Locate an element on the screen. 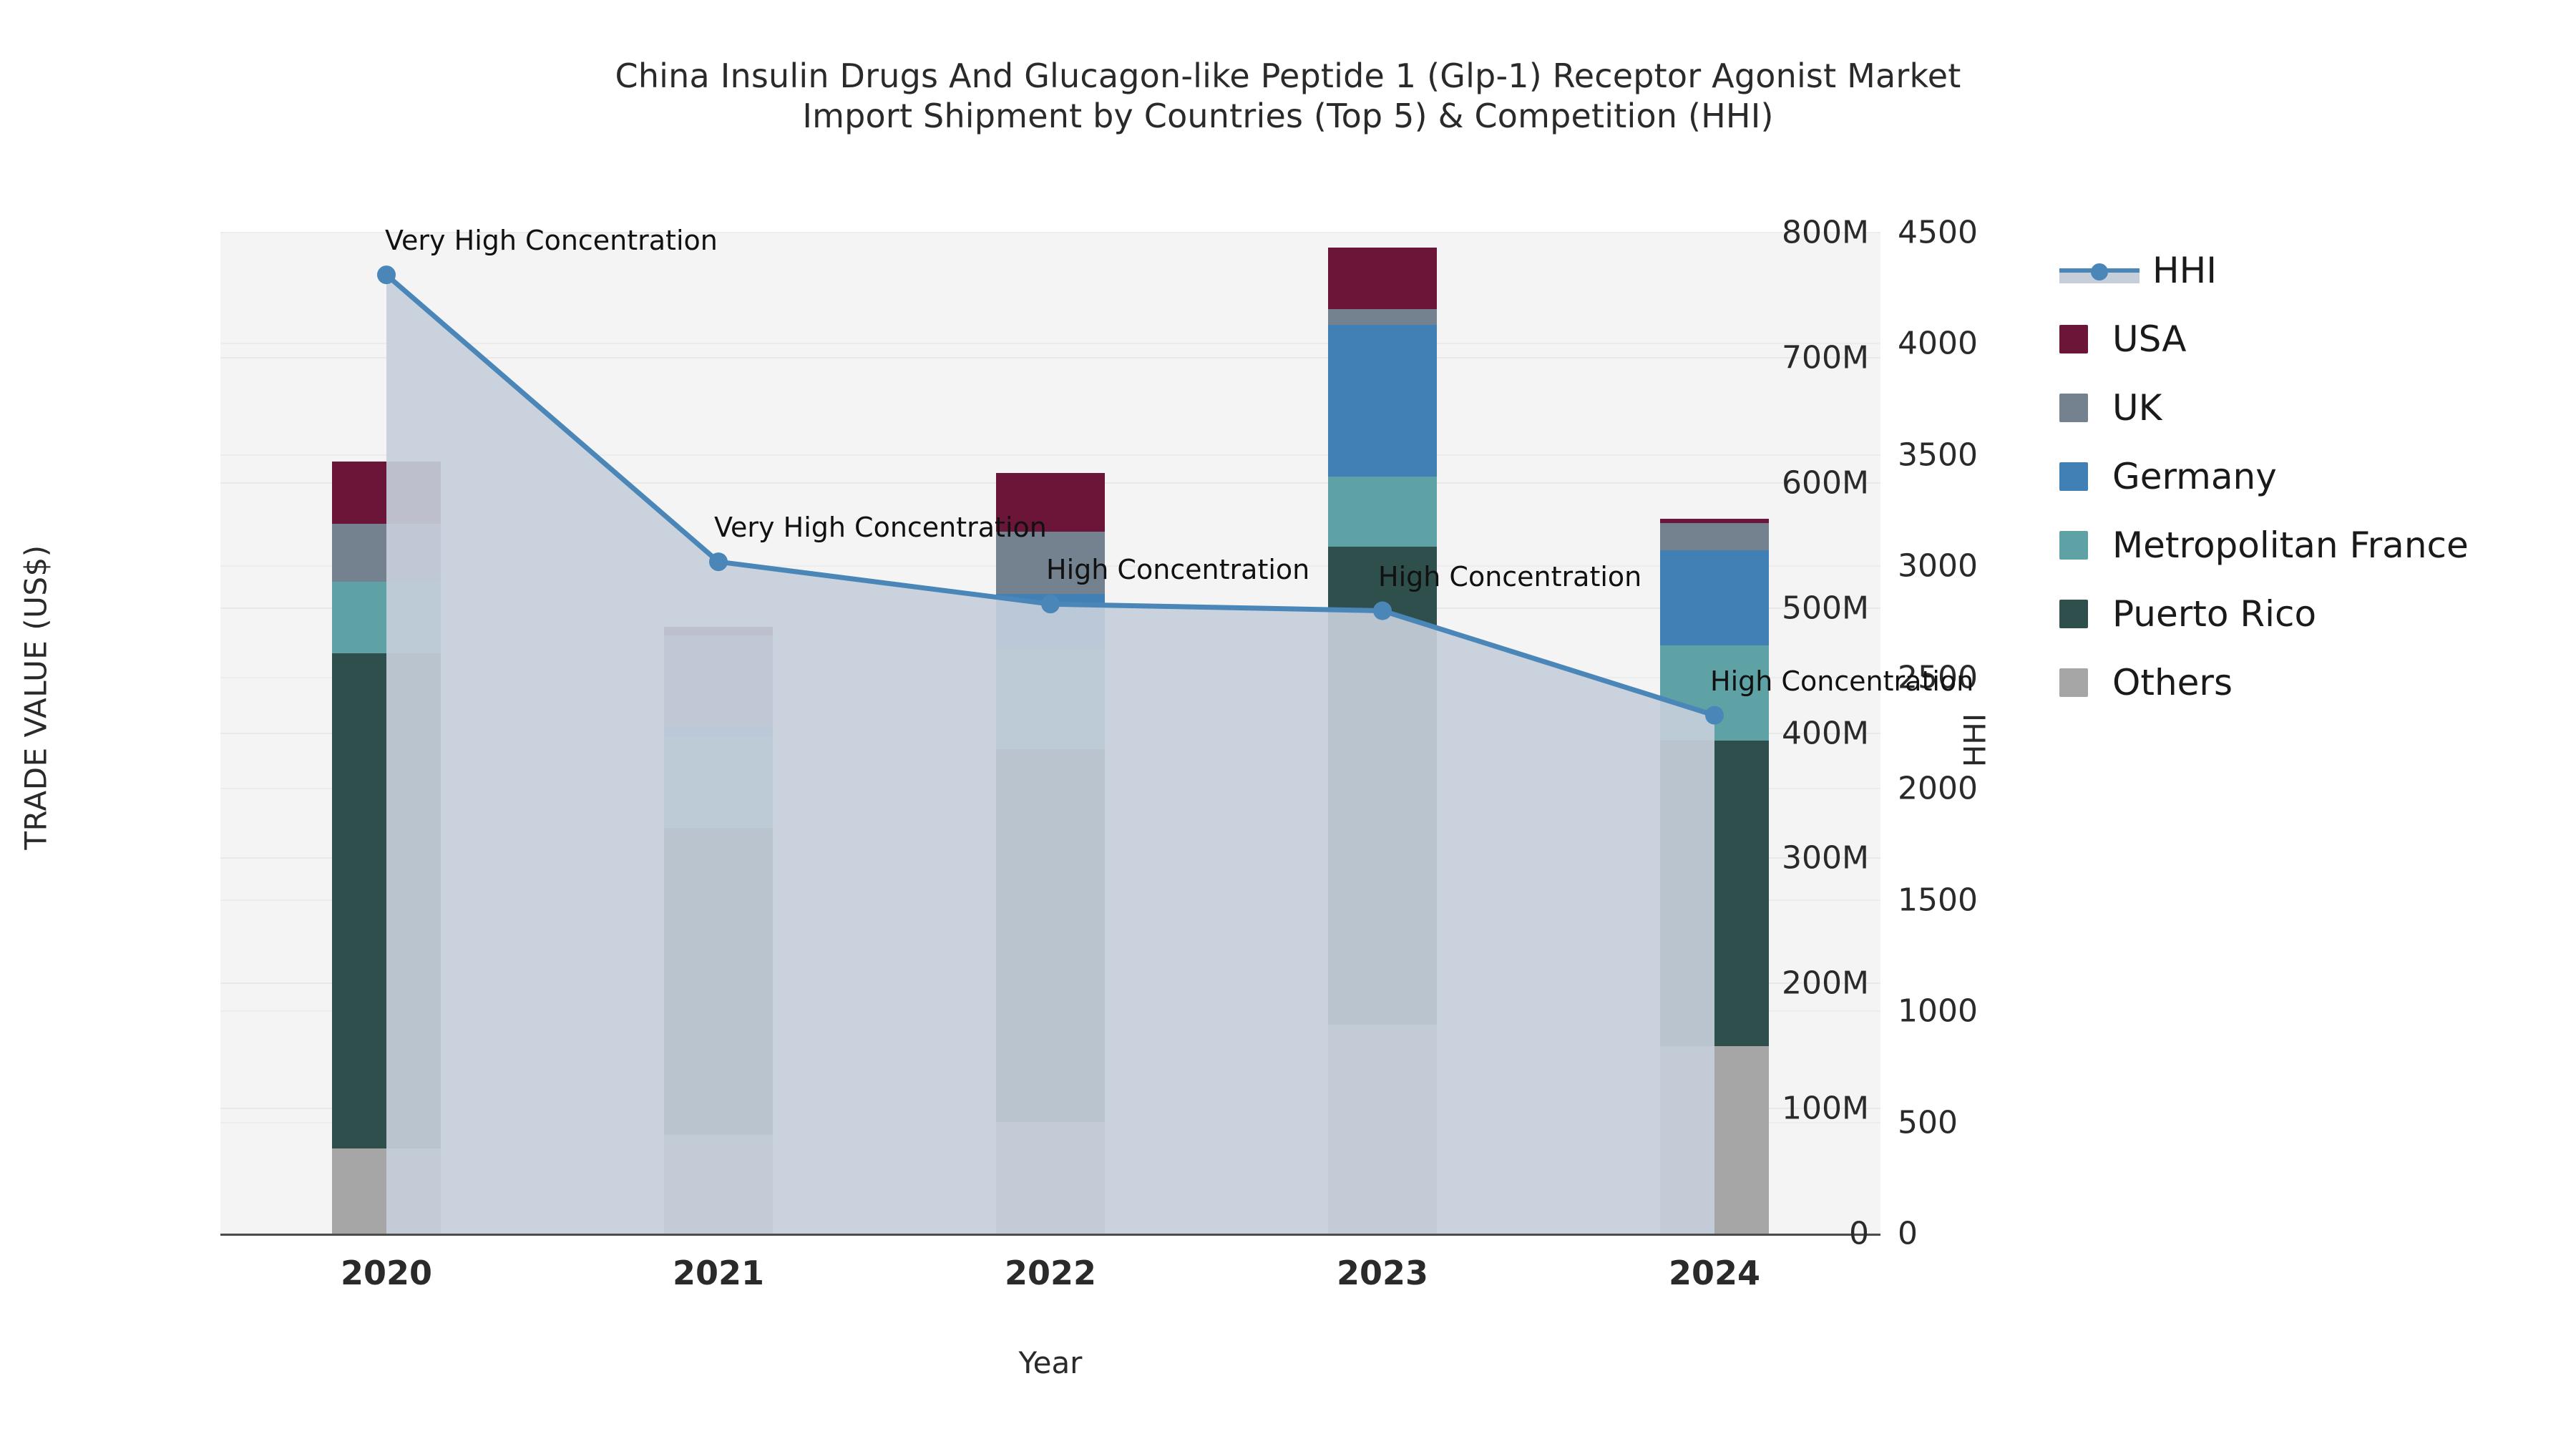 This screenshot has height=1449, width=2576. x-axis-title: Year is located at coordinates (1050, 1362).